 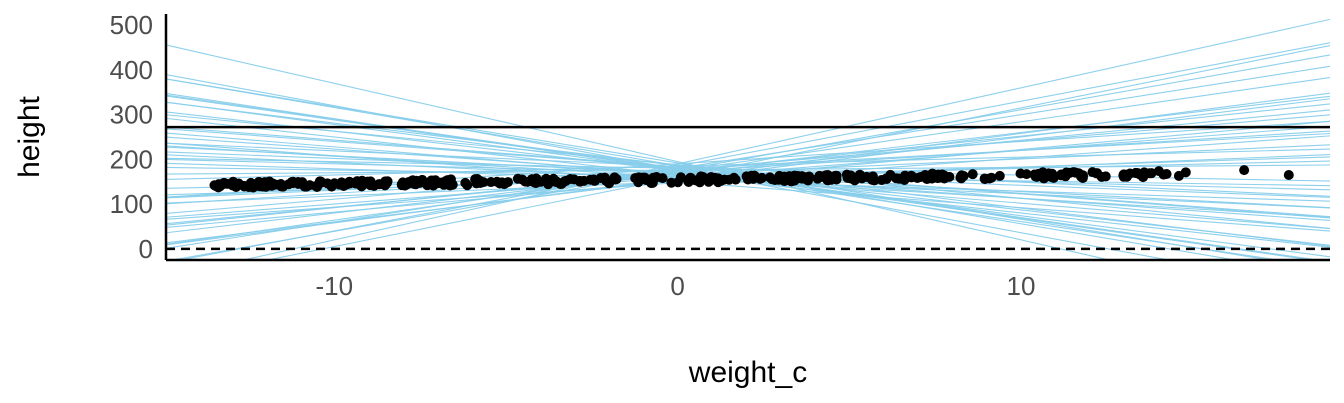 I want to click on x-tick-label: 0, so click(x=677, y=286).